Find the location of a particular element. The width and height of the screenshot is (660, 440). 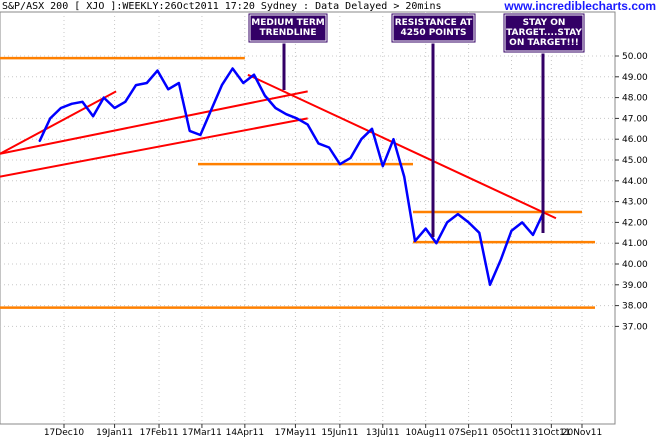

annotation-text: STAY ON is located at coordinates (544, 23).